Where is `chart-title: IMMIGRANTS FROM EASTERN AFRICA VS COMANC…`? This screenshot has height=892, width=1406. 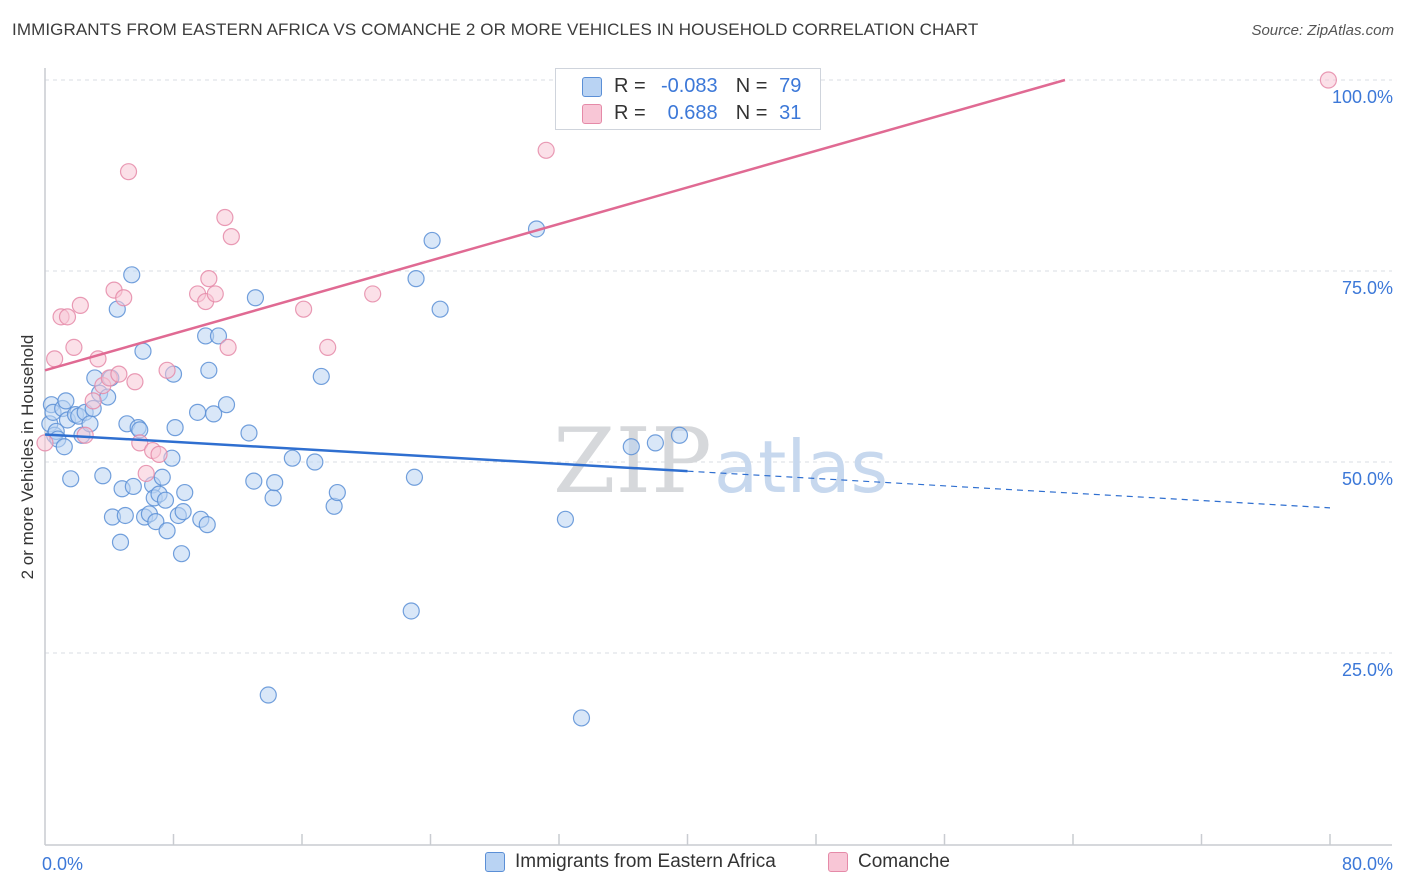
chart-title: IMMIGRANTS FROM EASTERN AFRICA VS COMANC… is located at coordinates (495, 29).